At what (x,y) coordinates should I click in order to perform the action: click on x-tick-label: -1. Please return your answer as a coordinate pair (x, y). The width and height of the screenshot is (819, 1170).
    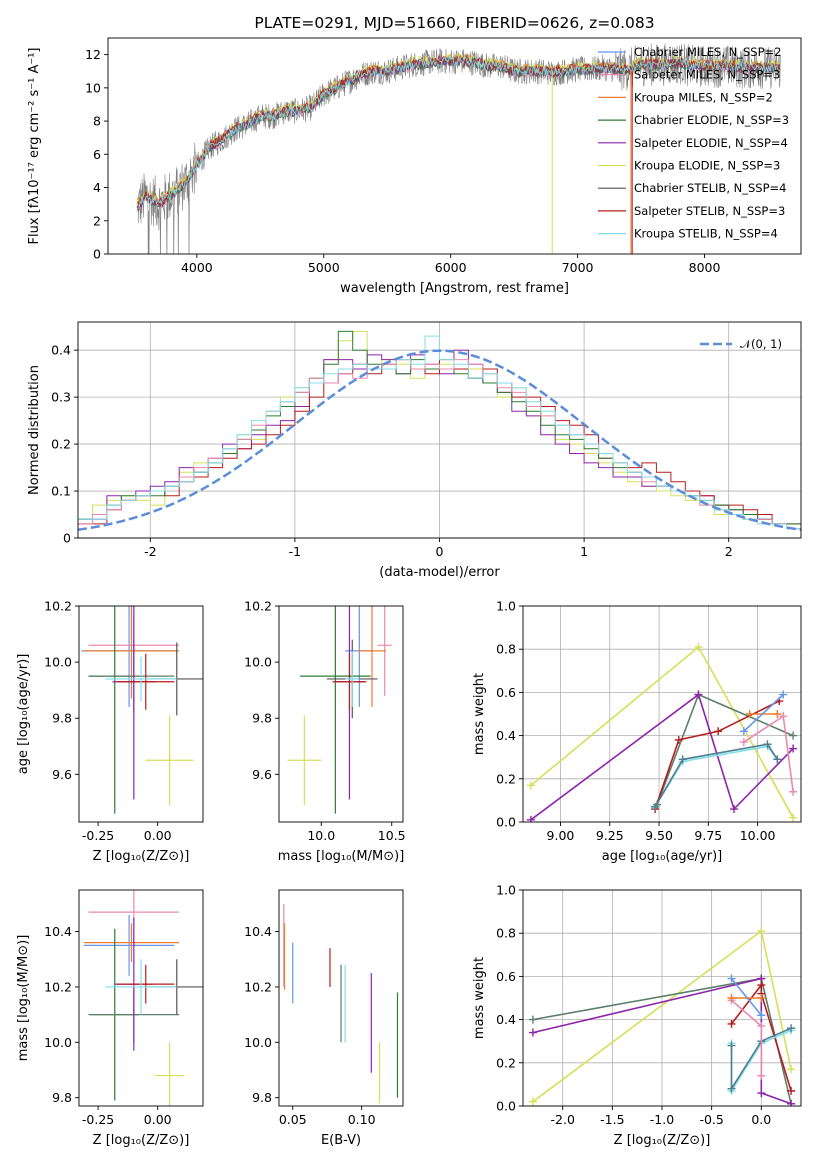
    Looking at the image, I should click on (295, 551).